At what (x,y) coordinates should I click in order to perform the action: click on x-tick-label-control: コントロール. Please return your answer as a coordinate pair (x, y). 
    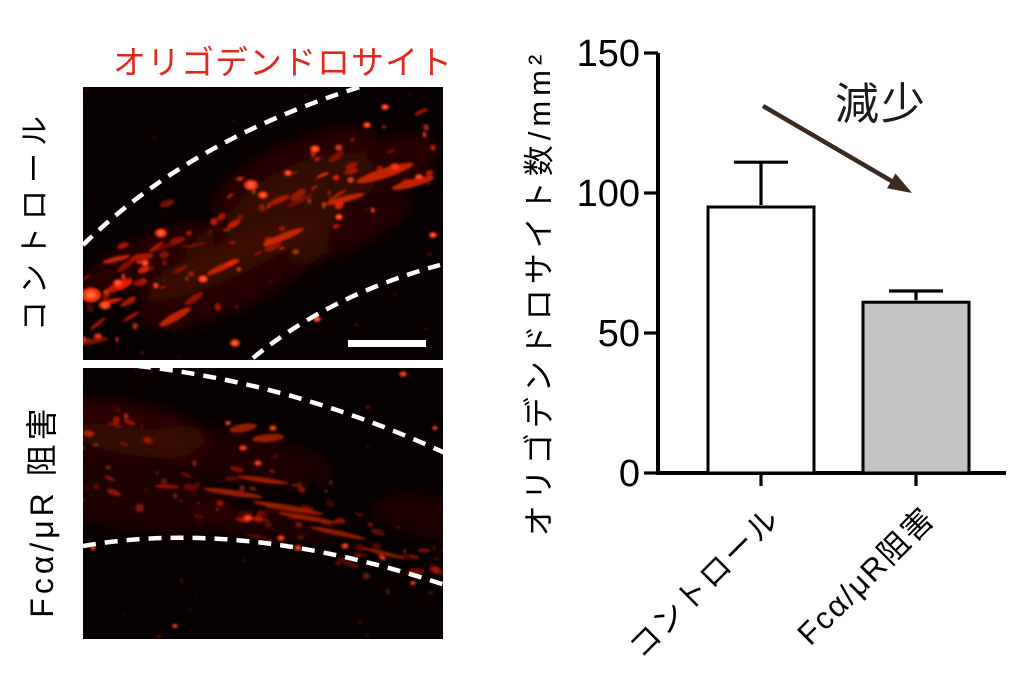
    Looking at the image, I should click on (704, 582).